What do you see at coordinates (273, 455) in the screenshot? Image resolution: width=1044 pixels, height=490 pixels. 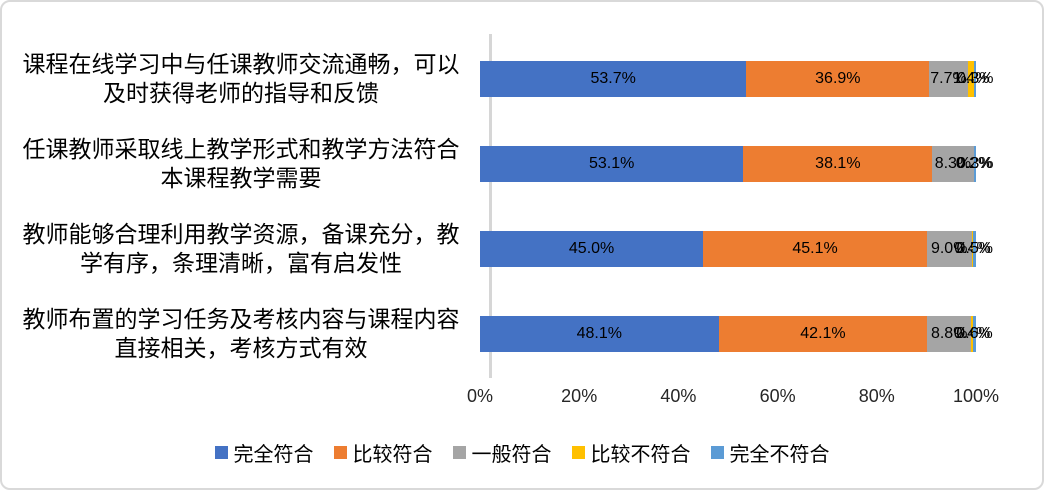 I see `legend-label: 完全符合` at bounding box center [273, 455].